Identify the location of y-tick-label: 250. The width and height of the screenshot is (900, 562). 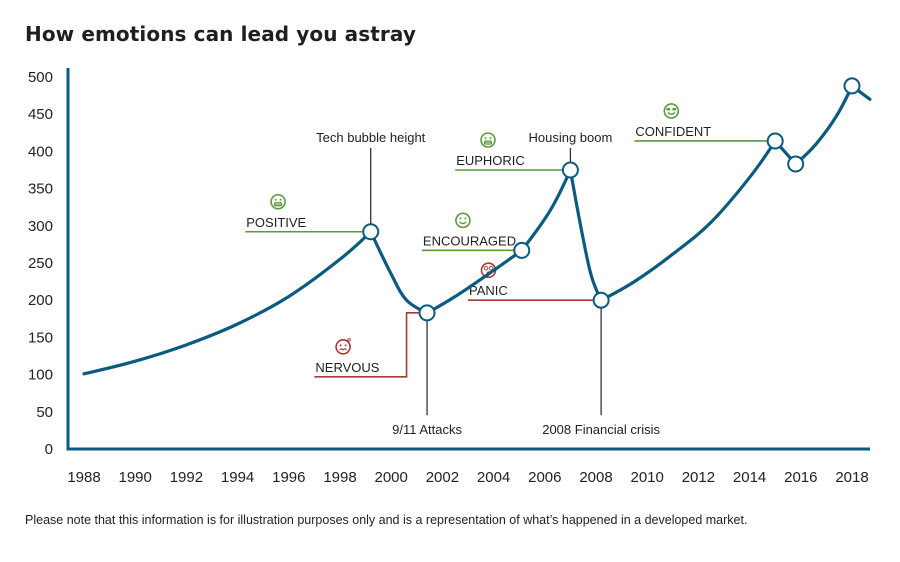
(40, 263).